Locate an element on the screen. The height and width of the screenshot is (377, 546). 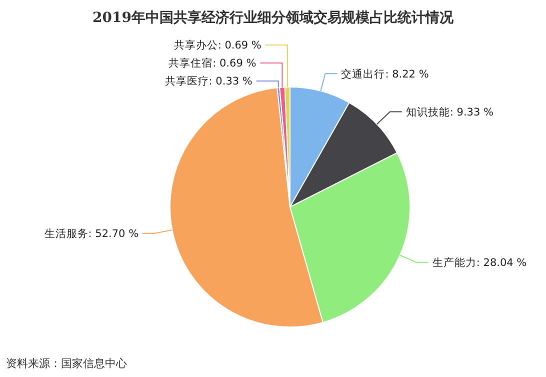
slice-label: 生活服务: 52.70 % is located at coordinates (91, 233).